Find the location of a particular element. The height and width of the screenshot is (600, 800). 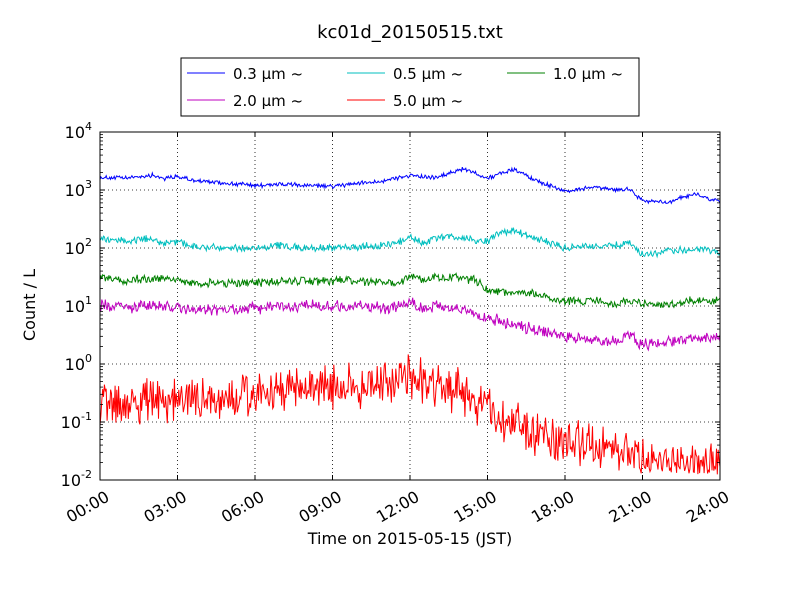

y-axis-label: Count / L is located at coordinates (29, 305).